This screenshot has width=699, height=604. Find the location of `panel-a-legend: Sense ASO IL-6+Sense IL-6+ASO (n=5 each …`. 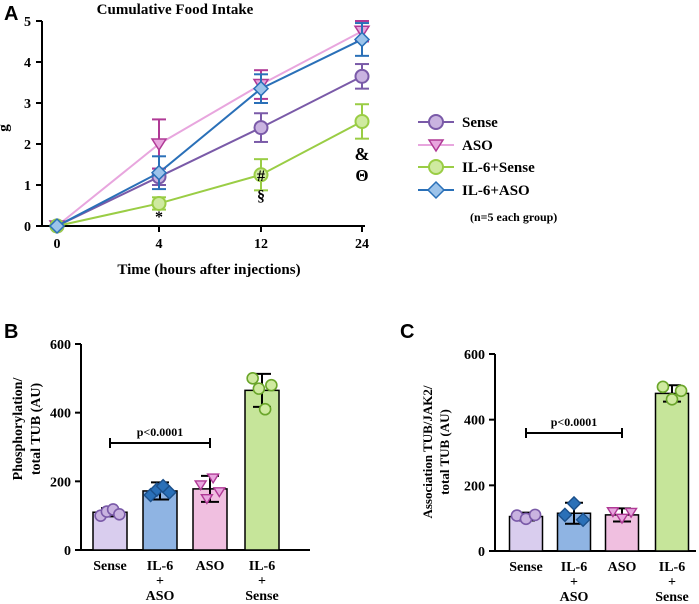

panel-a-legend: Sense ASO IL-6+Sense IL-6+ASO (n=5 each … is located at coordinates (487, 169).